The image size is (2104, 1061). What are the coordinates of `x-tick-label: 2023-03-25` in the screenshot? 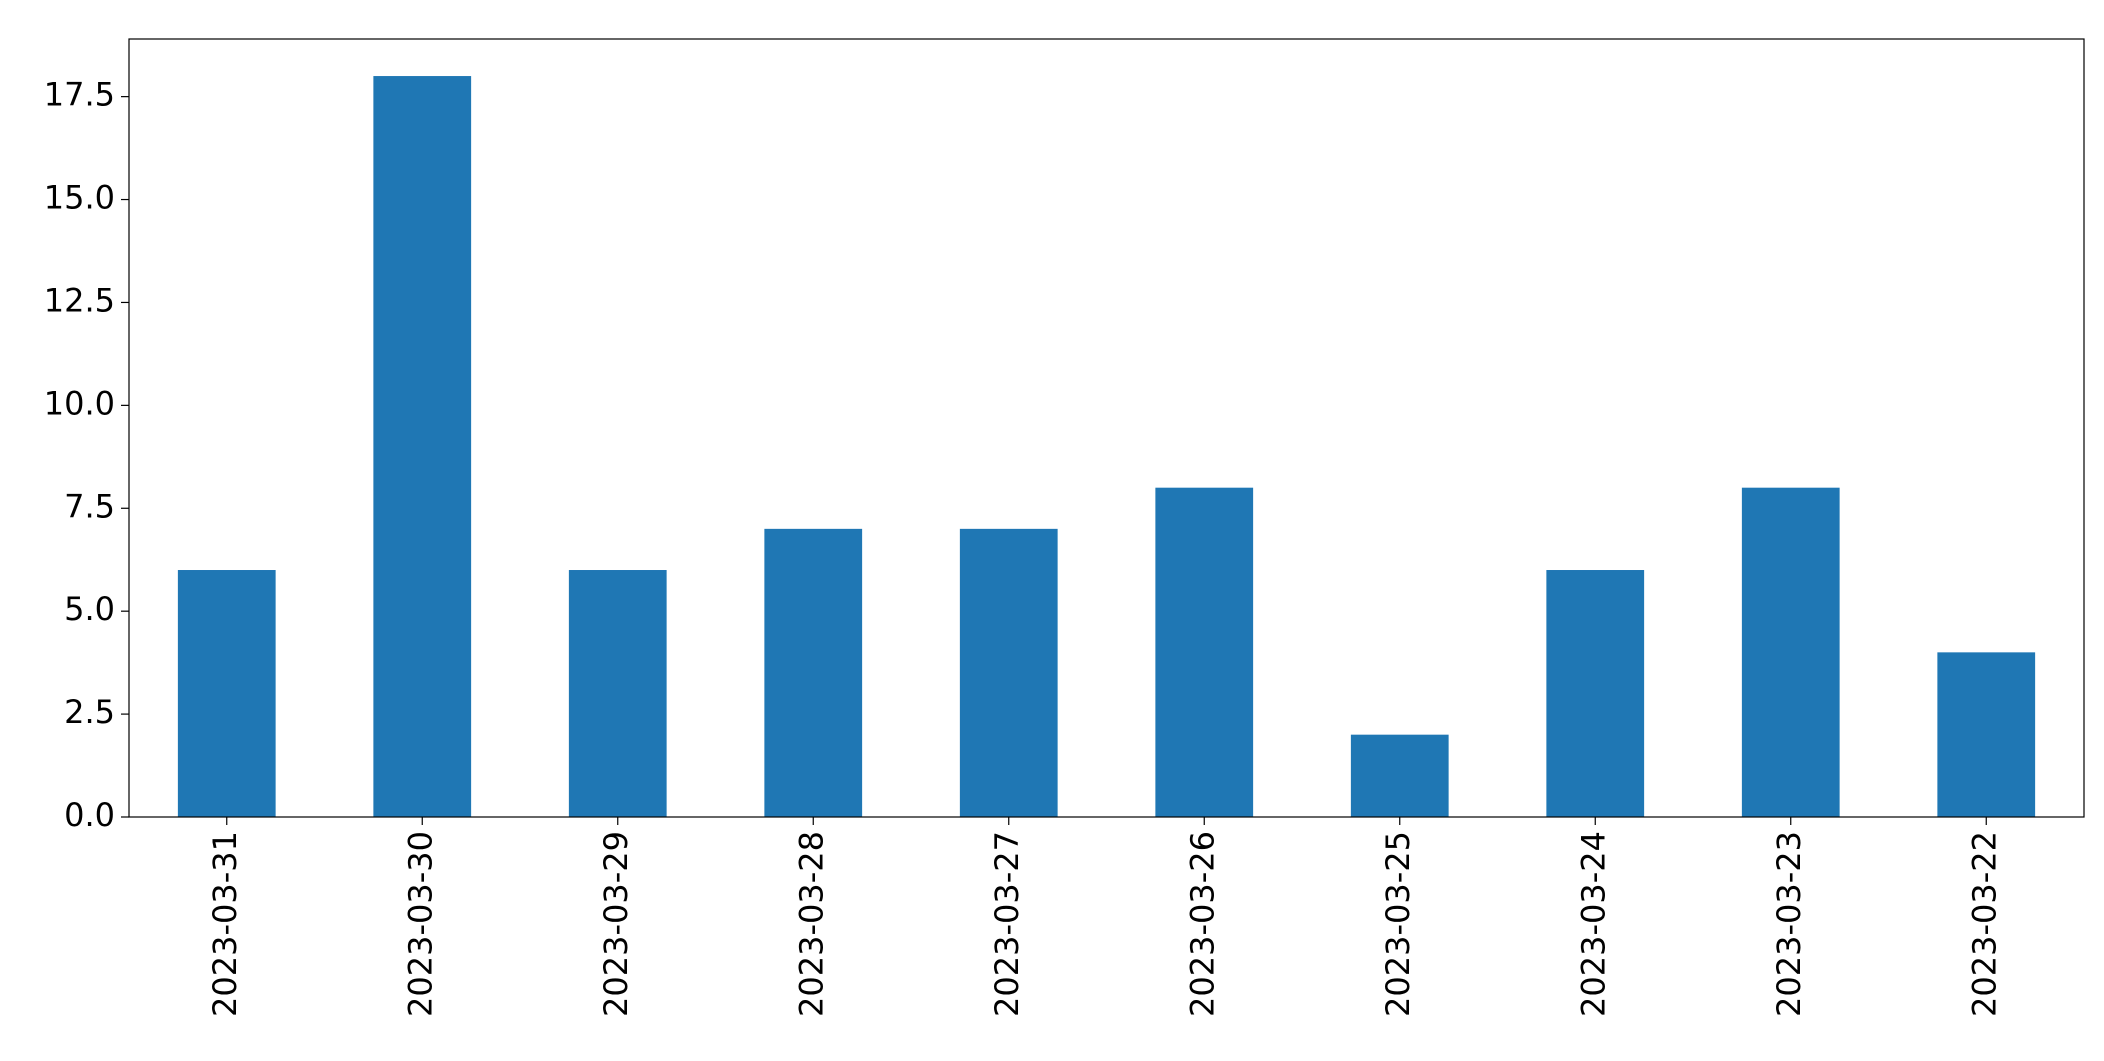 It's located at (1398, 924).